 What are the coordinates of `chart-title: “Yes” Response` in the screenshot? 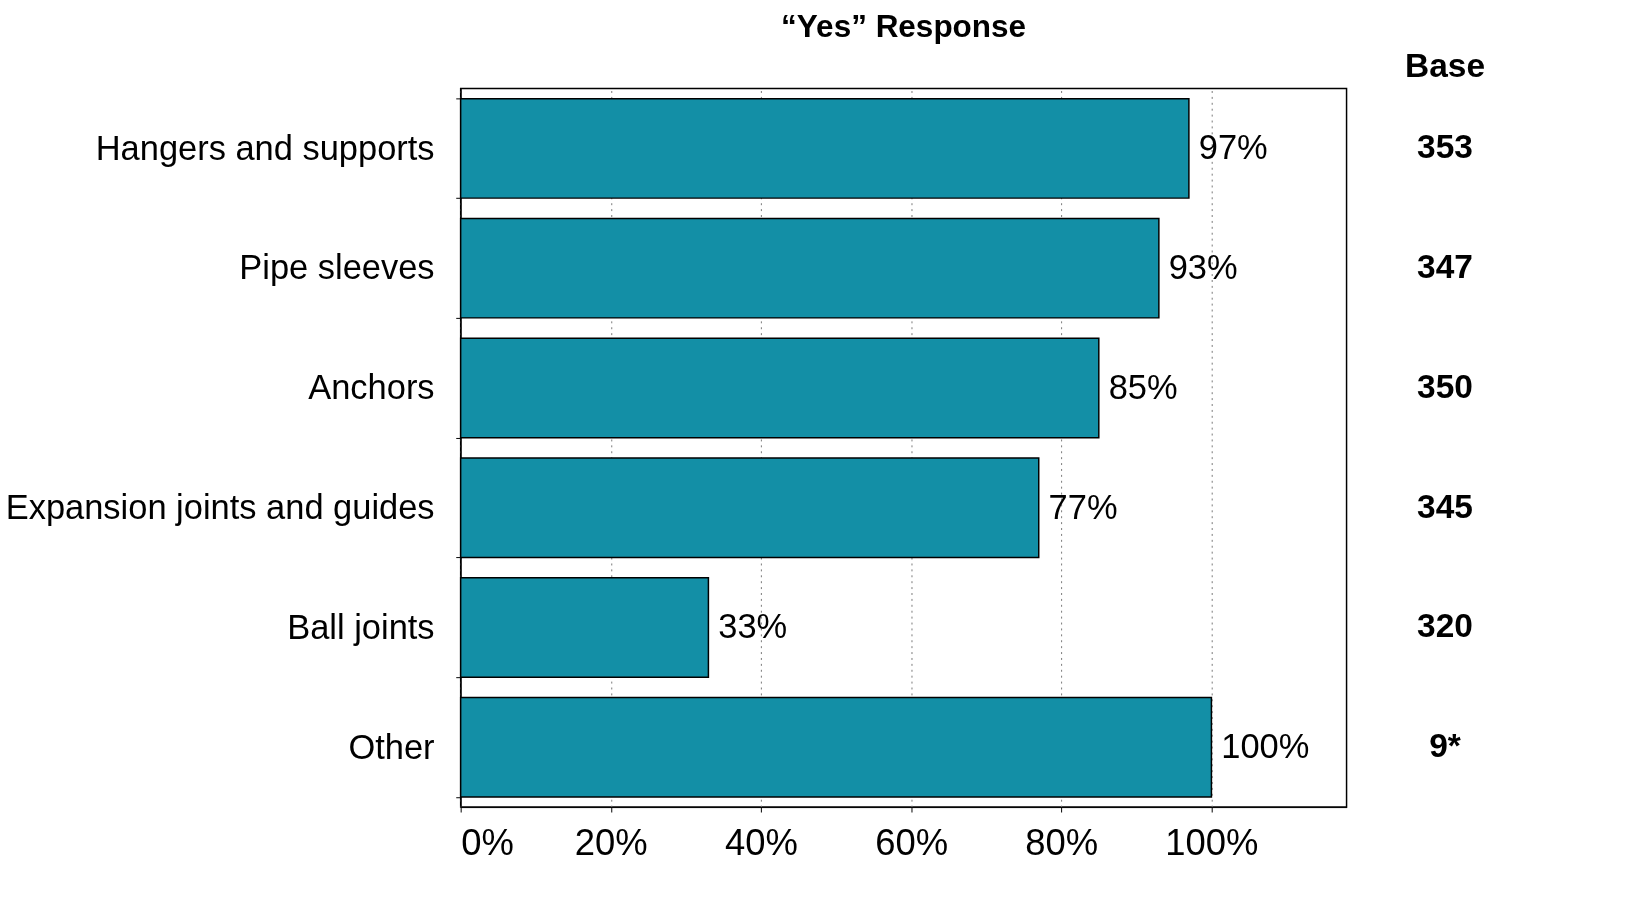 It's located at (904, 26).